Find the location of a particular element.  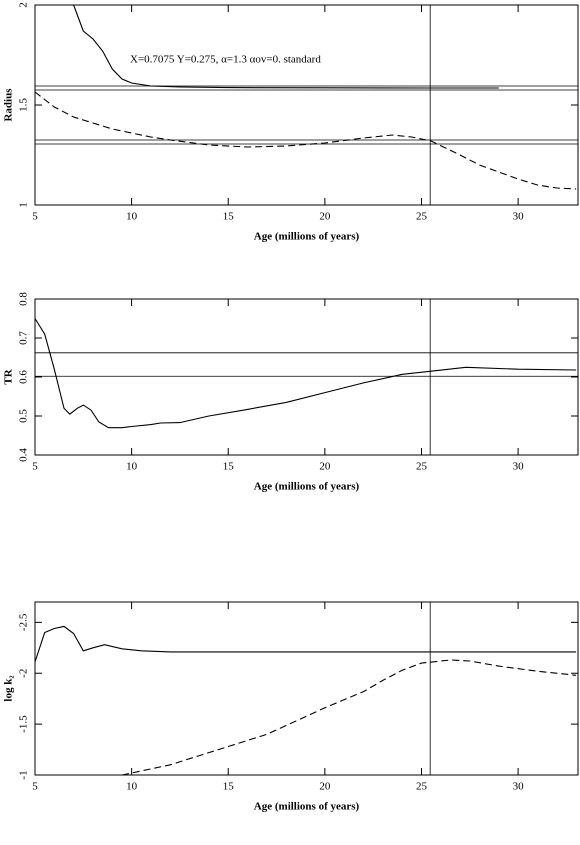

y-tick-label: 0.4 is located at coordinates (24, 455).